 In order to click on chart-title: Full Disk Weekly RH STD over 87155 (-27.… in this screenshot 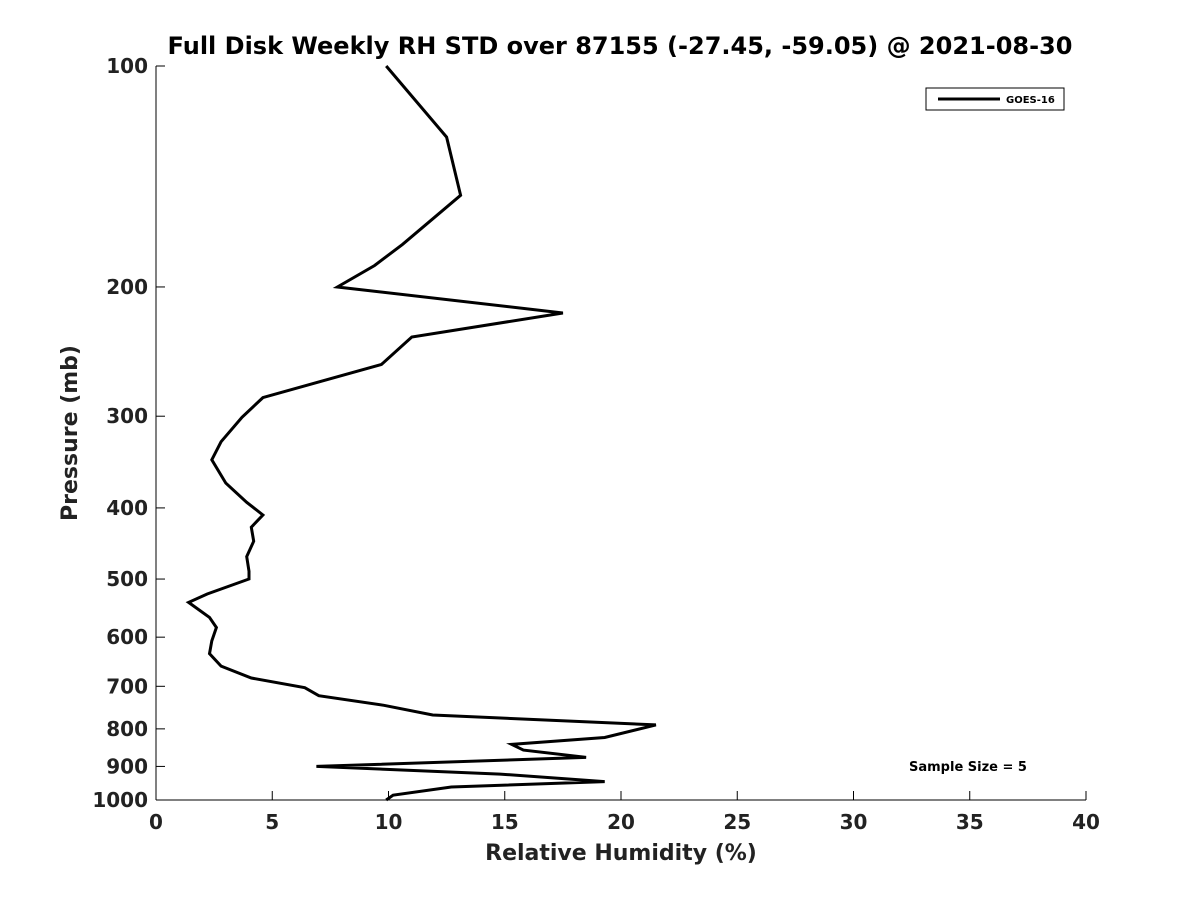, I will do `click(620, 46)`.